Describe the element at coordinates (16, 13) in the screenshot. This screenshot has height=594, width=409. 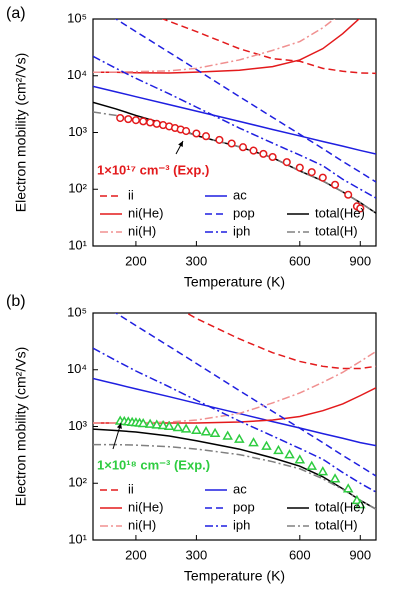
I see `panel-label: (a)` at that location.